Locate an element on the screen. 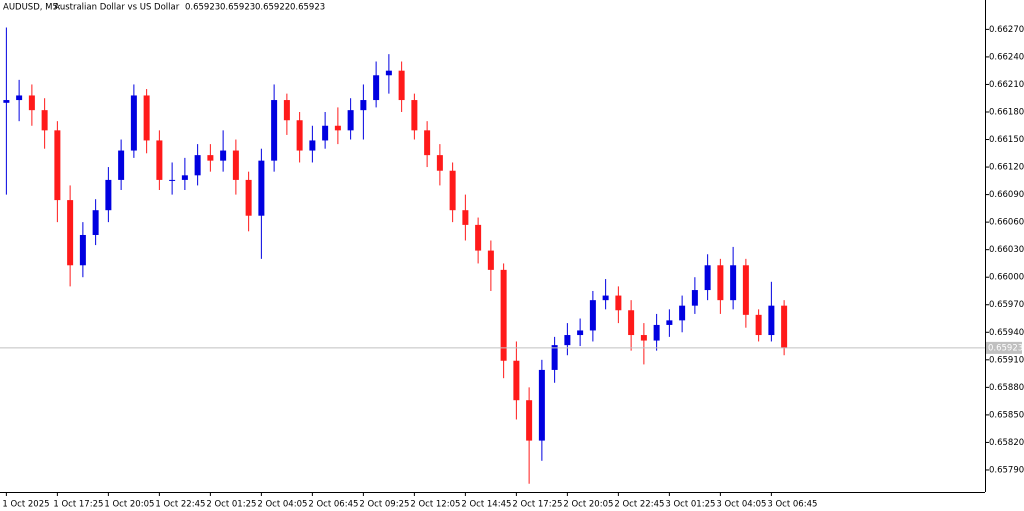 Image resolution: width=1024 pixels, height=511 pixels. y-tick-label: 0.66270 is located at coordinates (1006, 30).